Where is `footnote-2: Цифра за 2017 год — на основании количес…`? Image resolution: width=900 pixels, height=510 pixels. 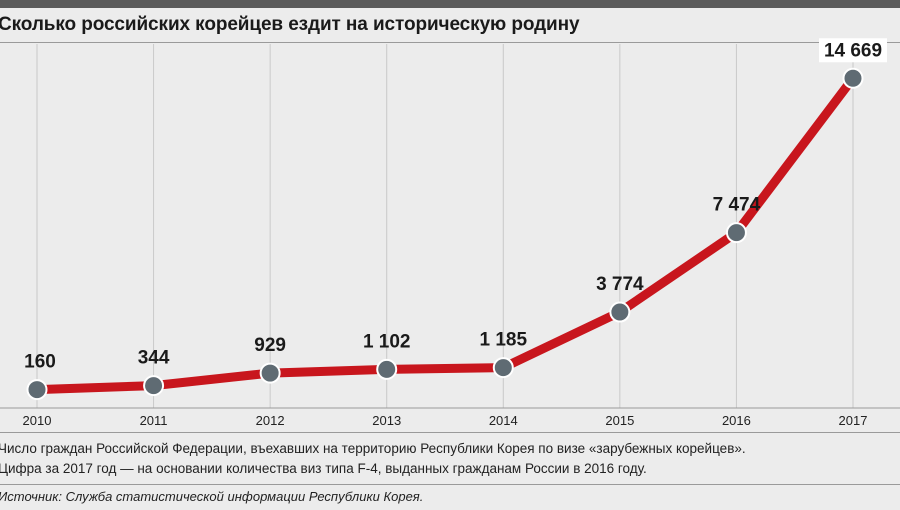
footnote-2: Цифра за 2017 год — на основании количес… is located at coordinates (323, 468).